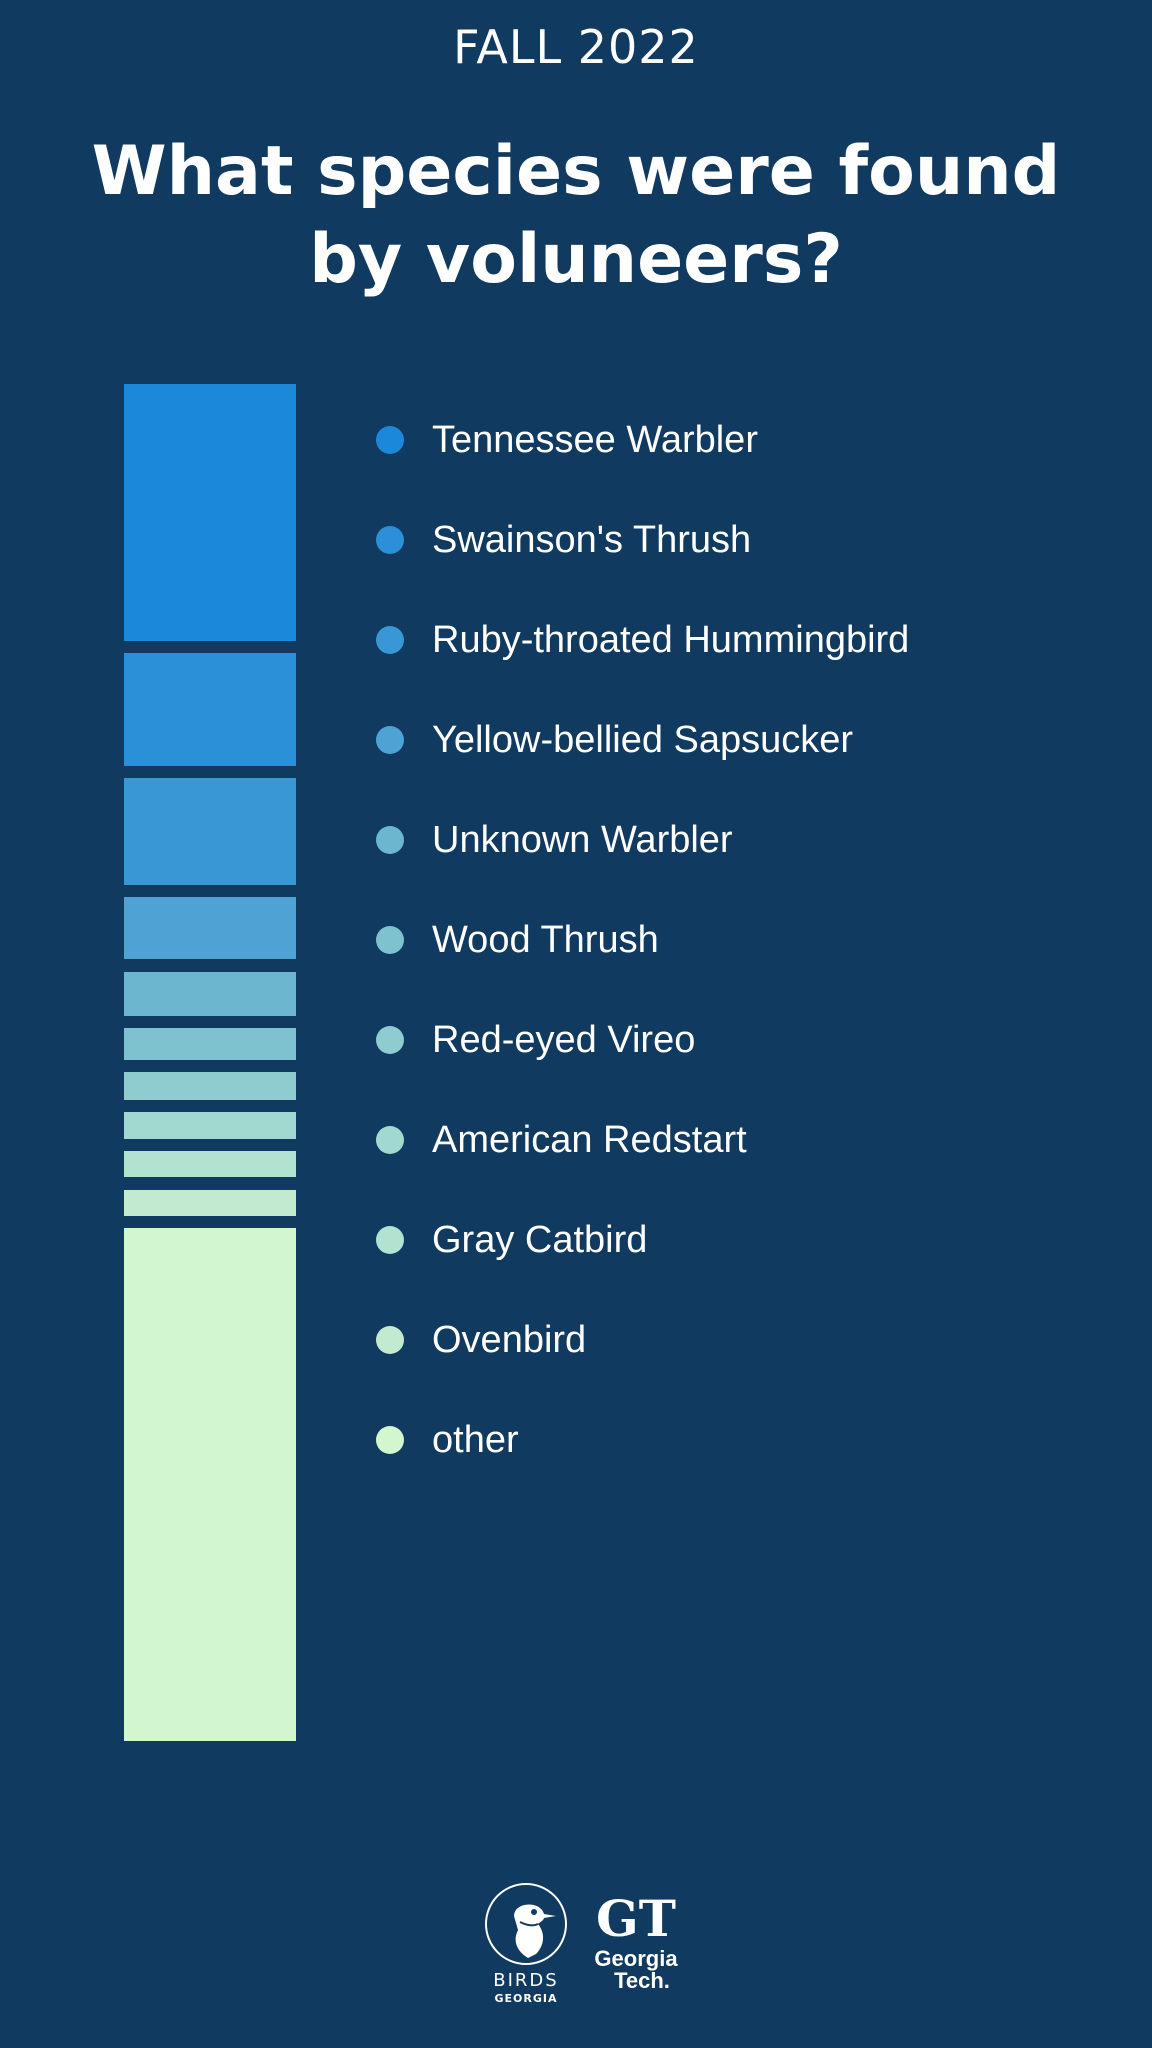 The height and width of the screenshot is (2048, 1152). Describe the element at coordinates (643, 739) in the screenshot. I see `legend-label: Yellow-bellied Sapsucker` at that location.